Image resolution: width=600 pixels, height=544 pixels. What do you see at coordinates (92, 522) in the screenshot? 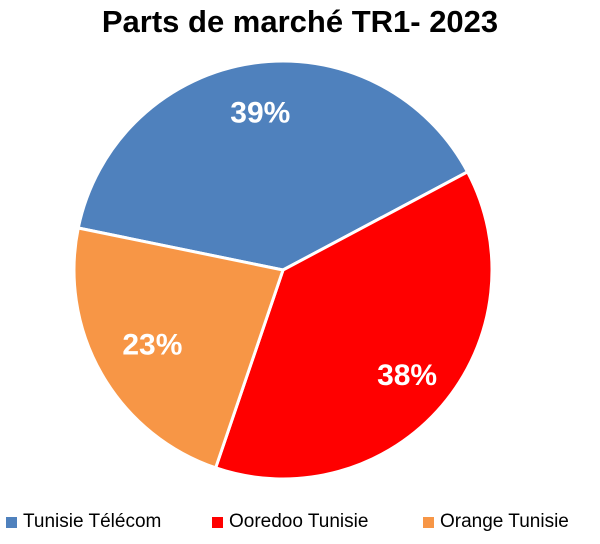
I see `legend-label: Tunisie Télécom` at bounding box center [92, 522].